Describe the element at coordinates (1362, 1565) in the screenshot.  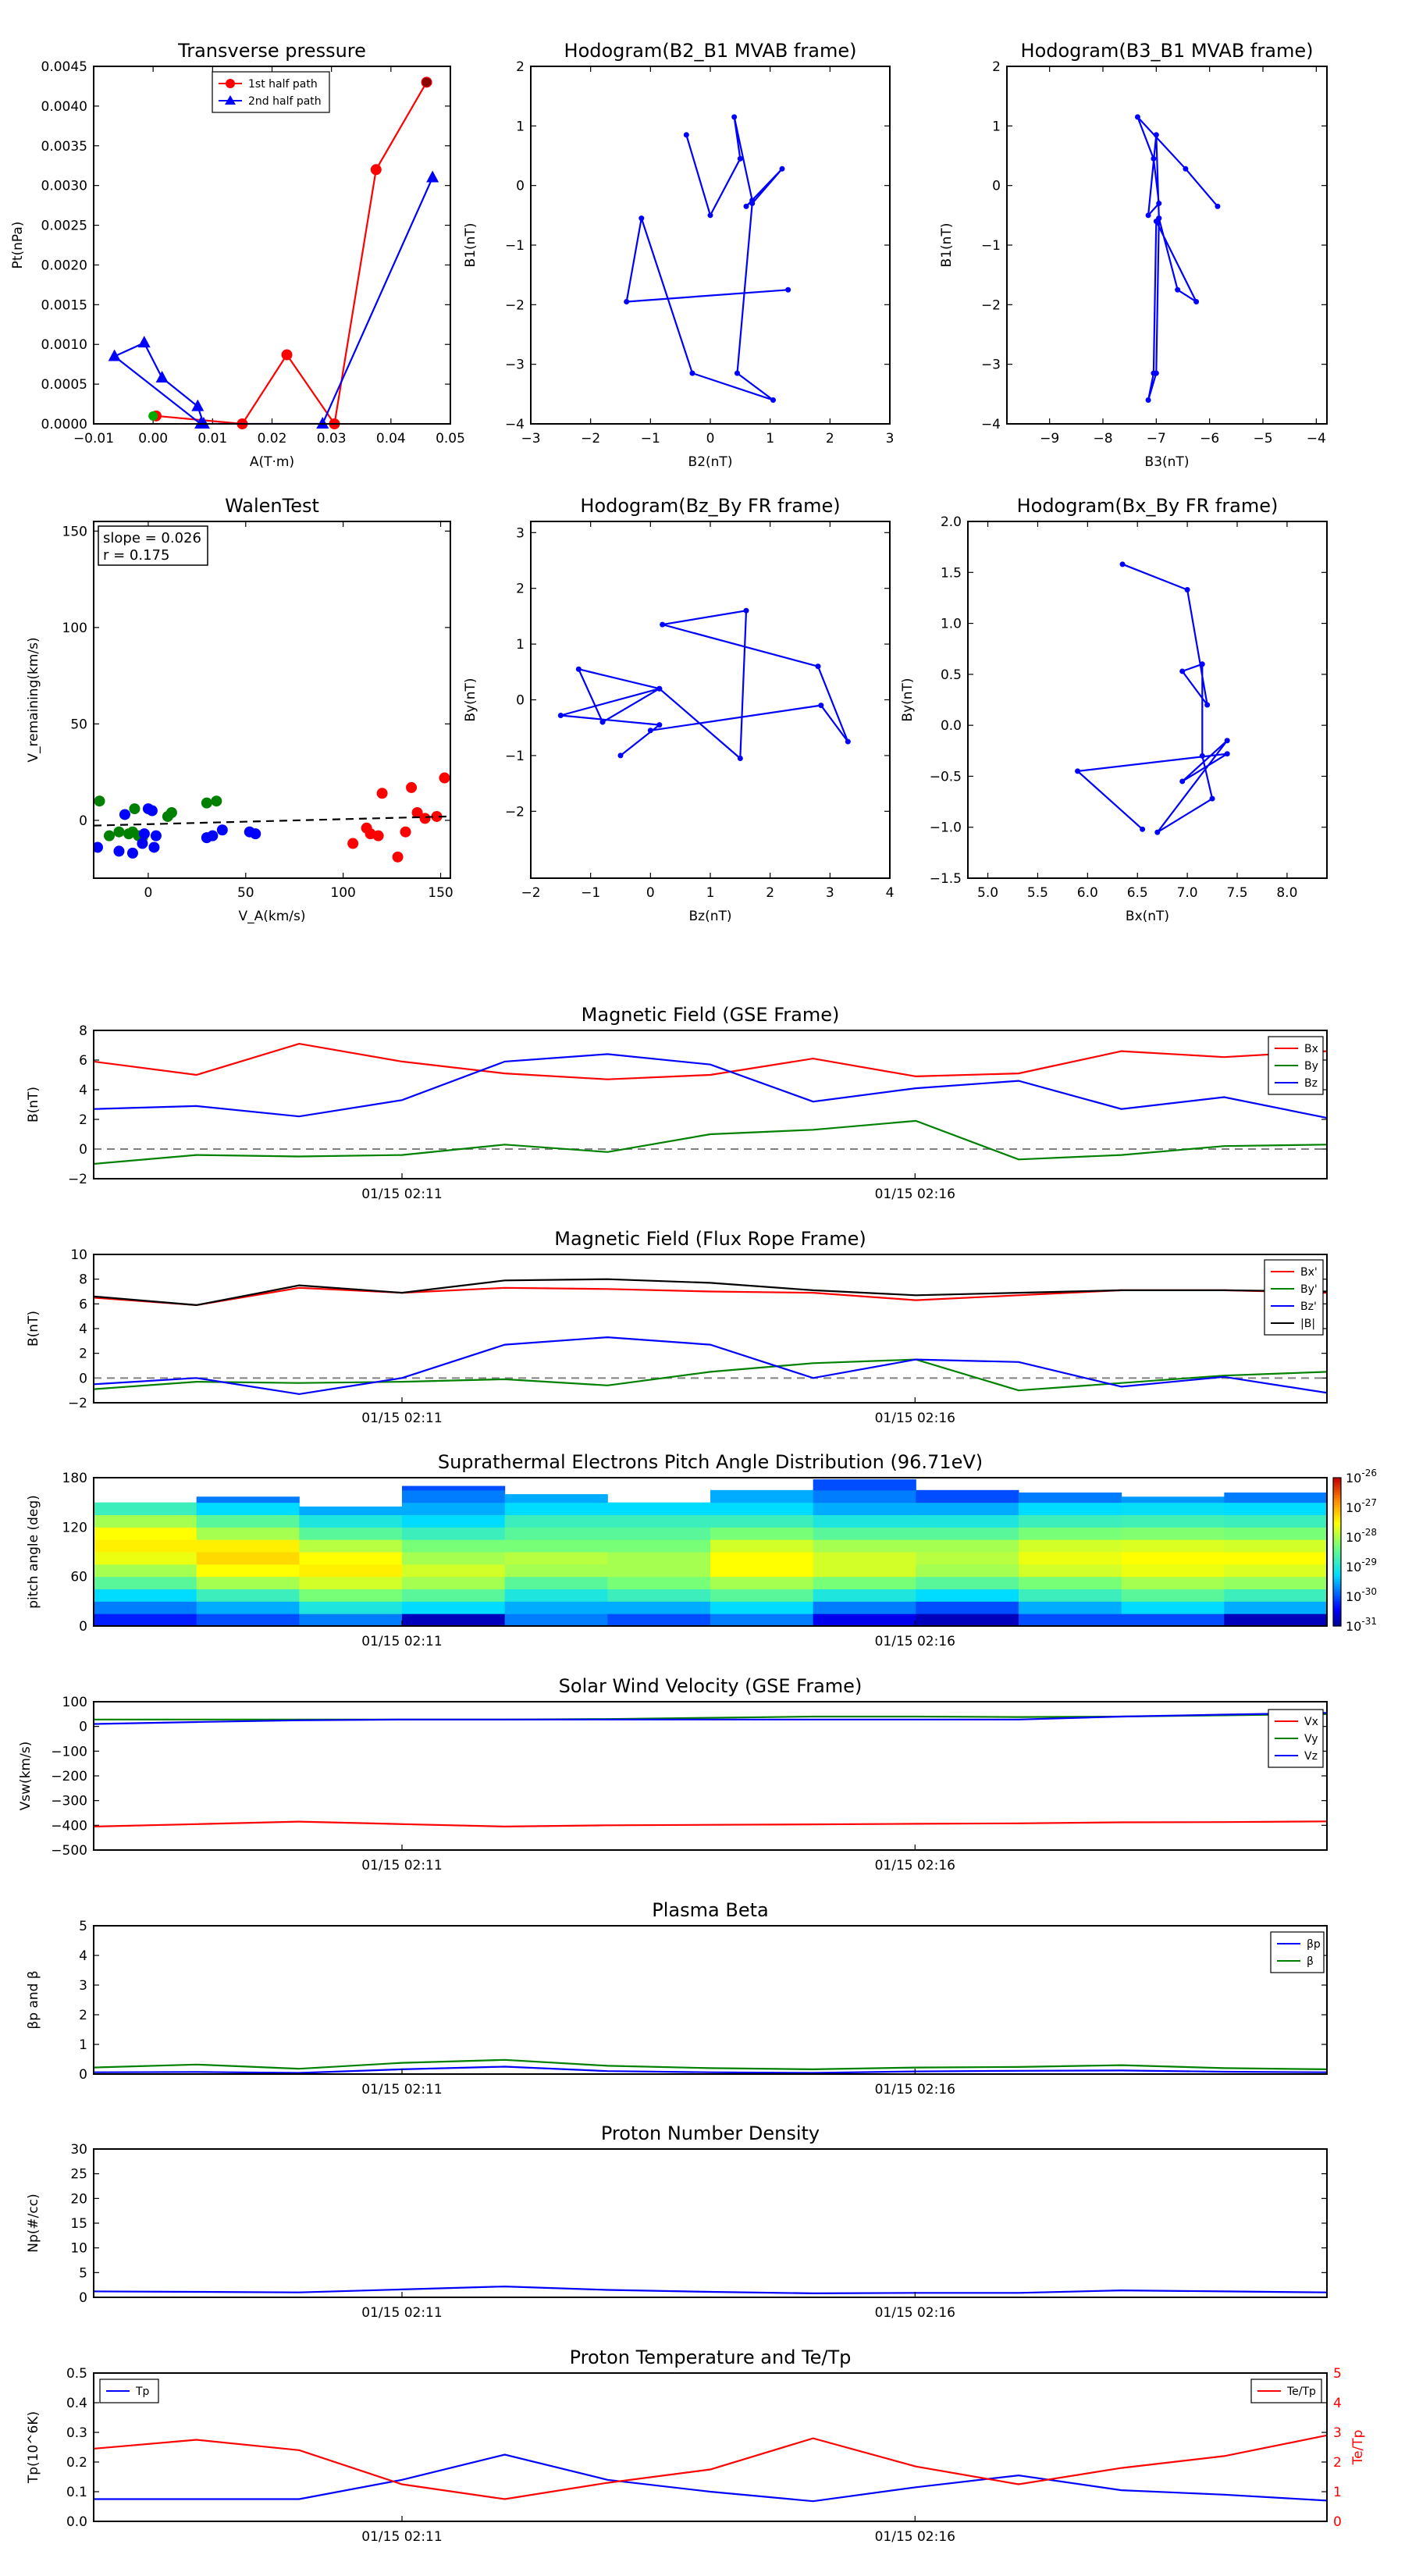
I see `colorbar-label: 10-29` at that location.